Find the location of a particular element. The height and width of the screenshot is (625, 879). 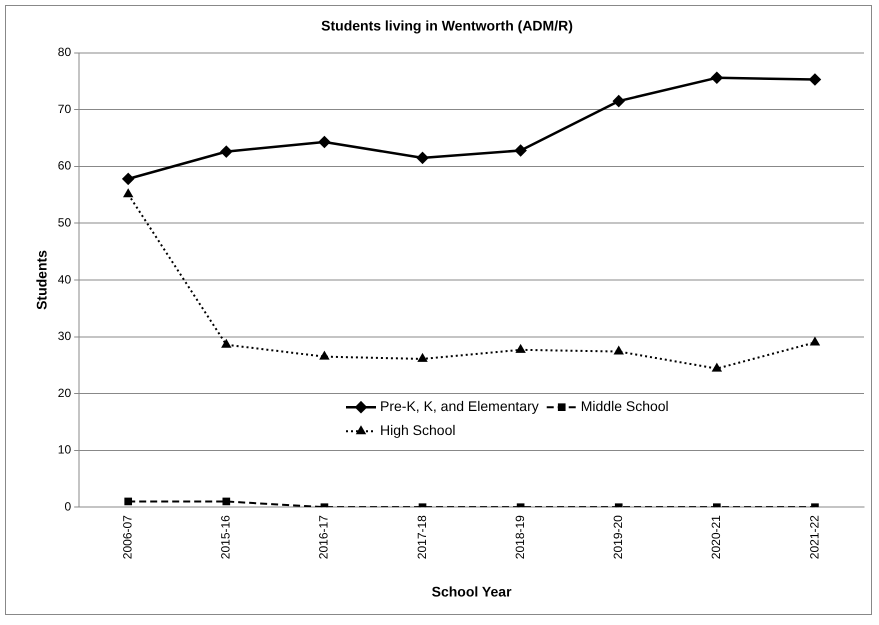

x-tick-label: 2018-19 is located at coordinates (519, 537).